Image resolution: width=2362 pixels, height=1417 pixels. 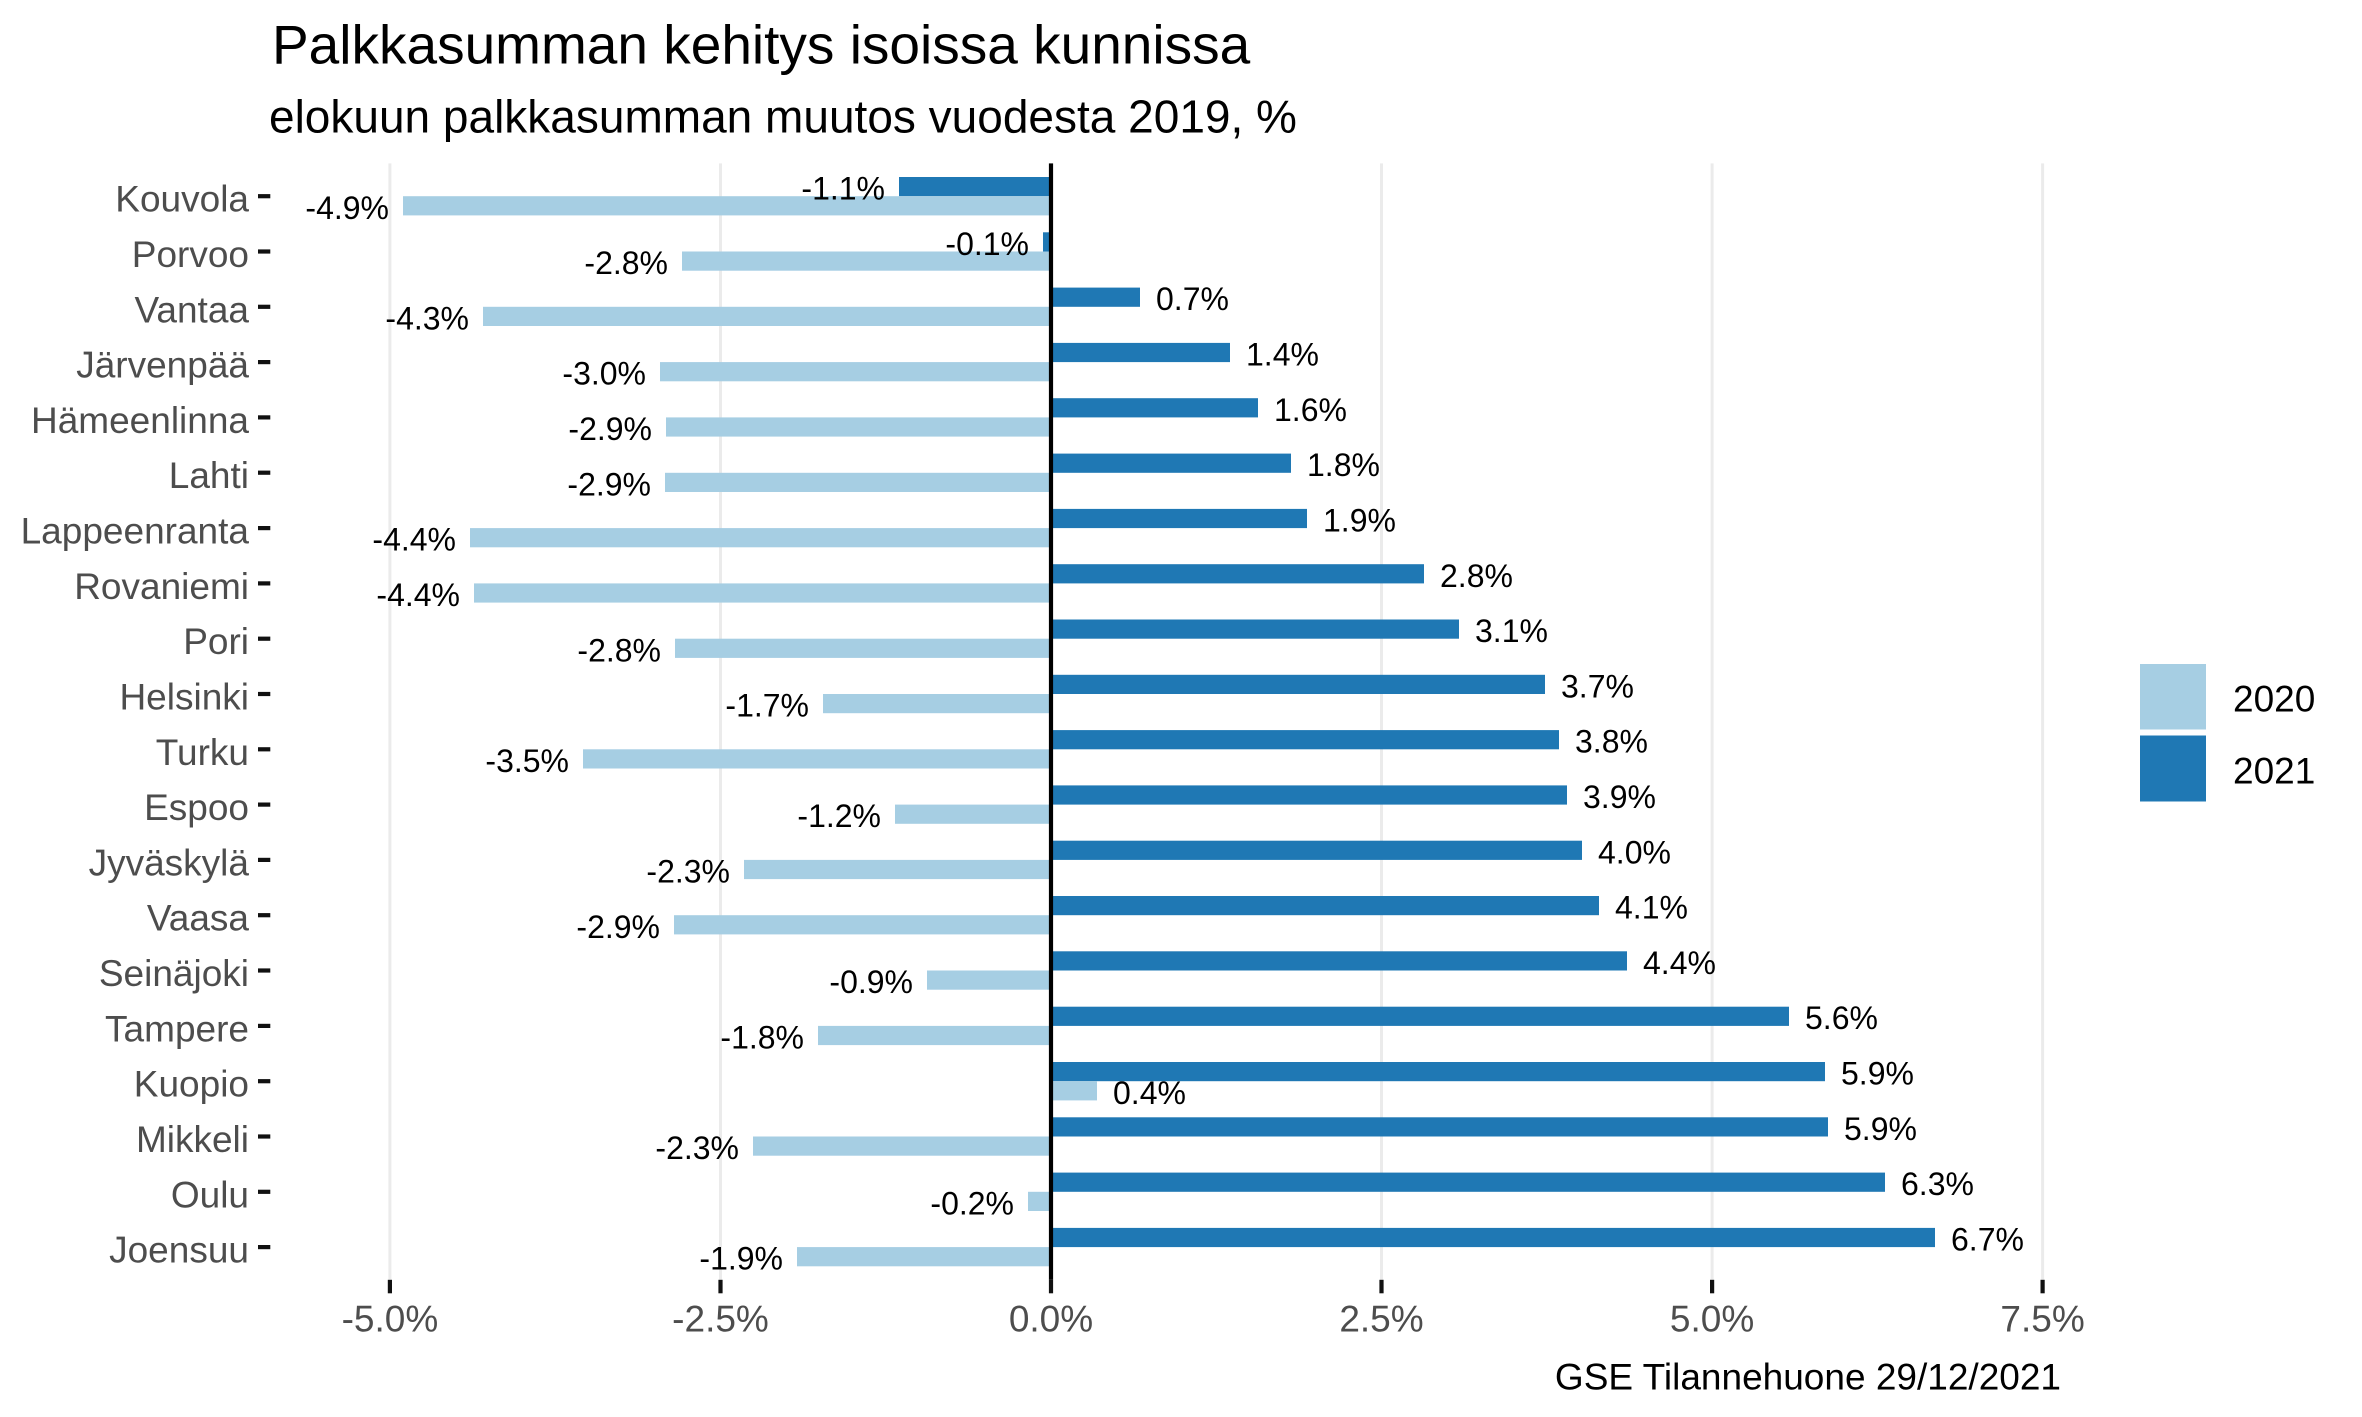 I want to click on svg-text: -5.0%, so click(x=390, y=1319).